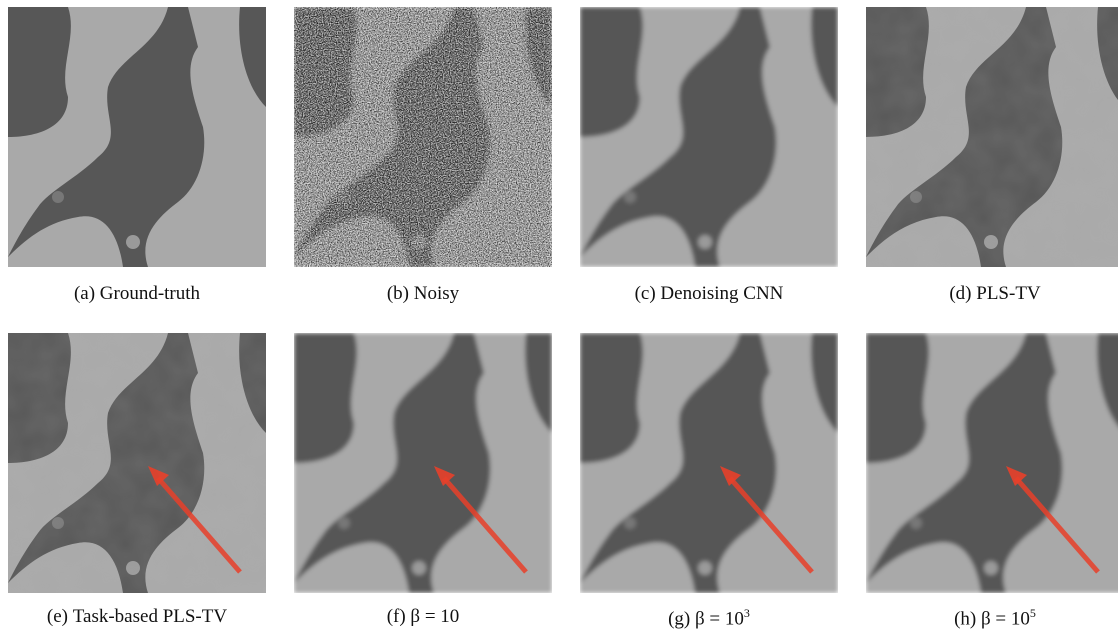 This screenshot has height=633, width=1118. What do you see at coordinates (960, 293) in the screenshot?
I see `caption-label: (d)` at bounding box center [960, 293].